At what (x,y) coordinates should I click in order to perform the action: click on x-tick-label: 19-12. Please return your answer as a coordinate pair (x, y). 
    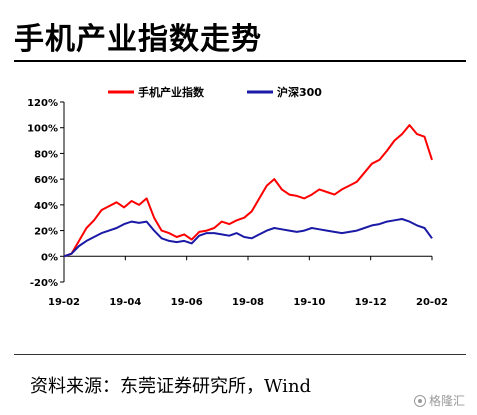
    Looking at the image, I should click on (371, 302).